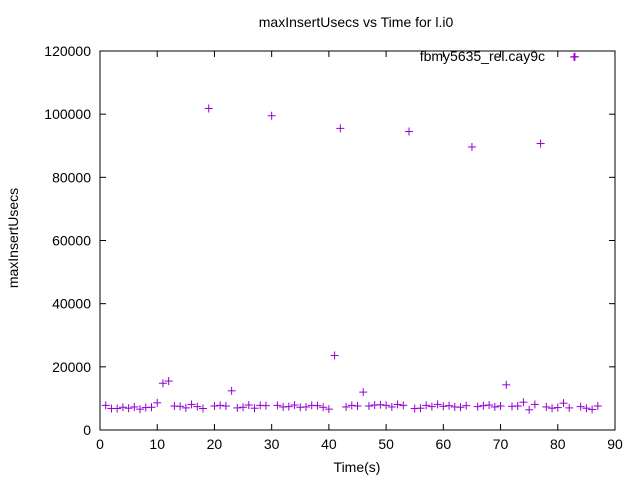  Describe the element at coordinates (615, 444) in the screenshot. I see `x-tick-label: 90` at that location.